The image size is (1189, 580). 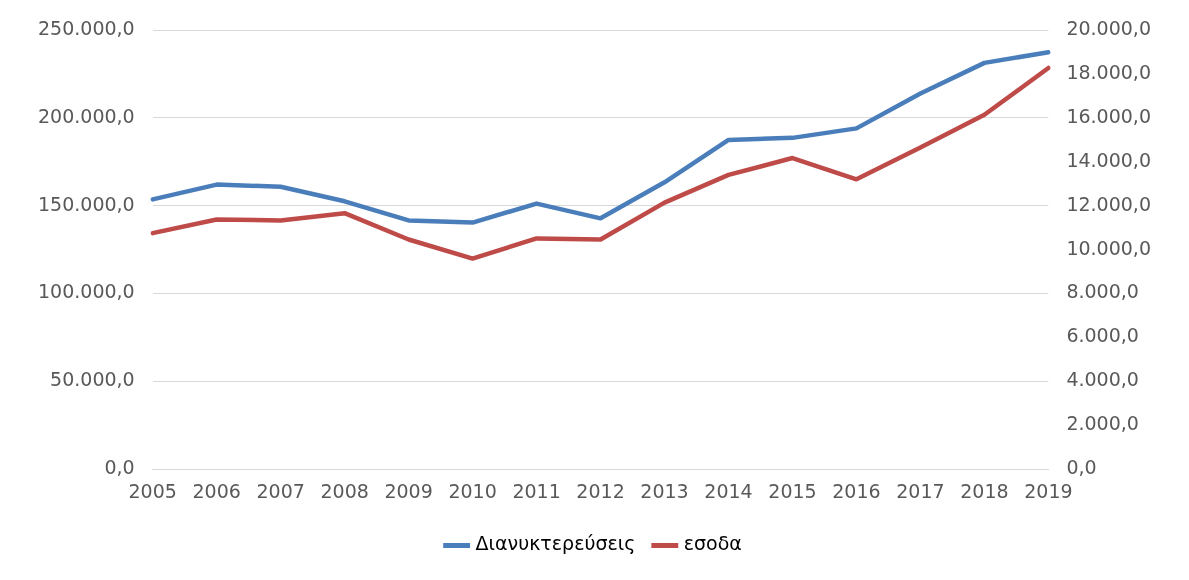 What do you see at coordinates (408, 490) in the screenshot?
I see `x-tick-label: 2009` at bounding box center [408, 490].